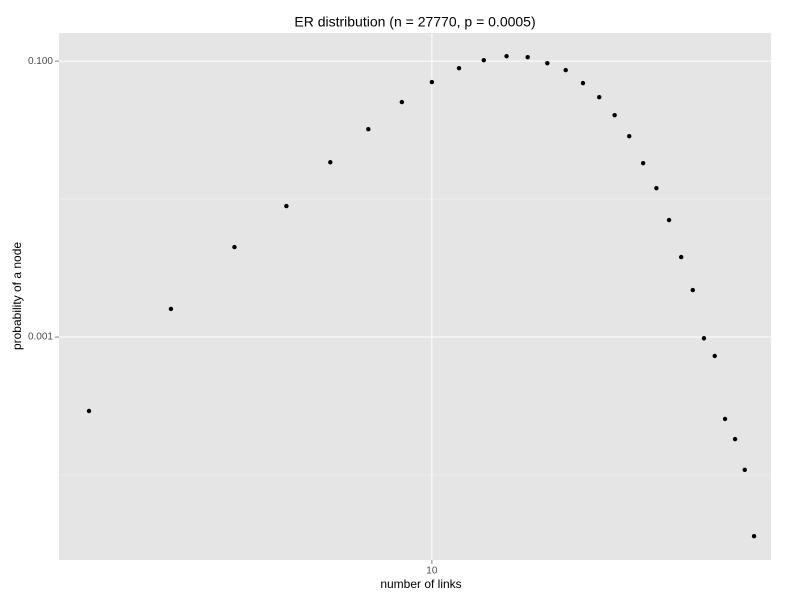 The height and width of the screenshot is (605, 800). What do you see at coordinates (432, 571) in the screenshot?
I see `x-tick-label: 10` at bounding box center [432, 571].